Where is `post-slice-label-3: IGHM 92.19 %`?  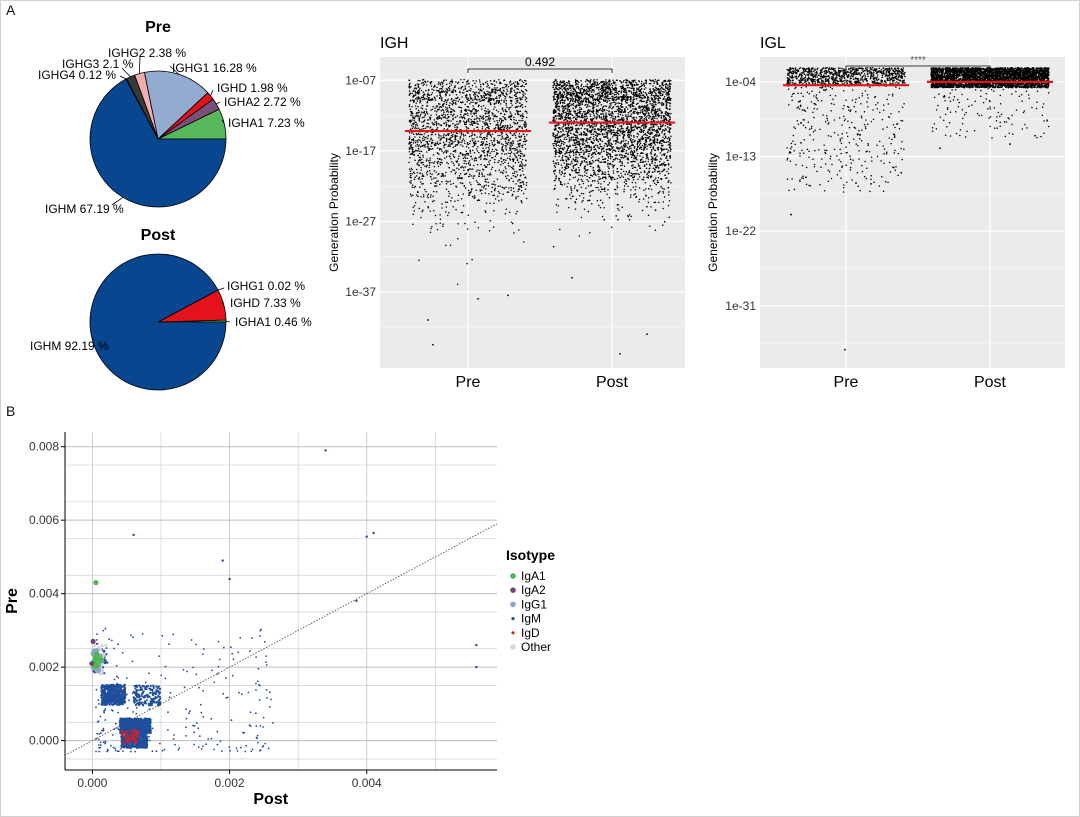
post-slice-label-3: IGHM 92.19 % is located at coordinates (69, 346).